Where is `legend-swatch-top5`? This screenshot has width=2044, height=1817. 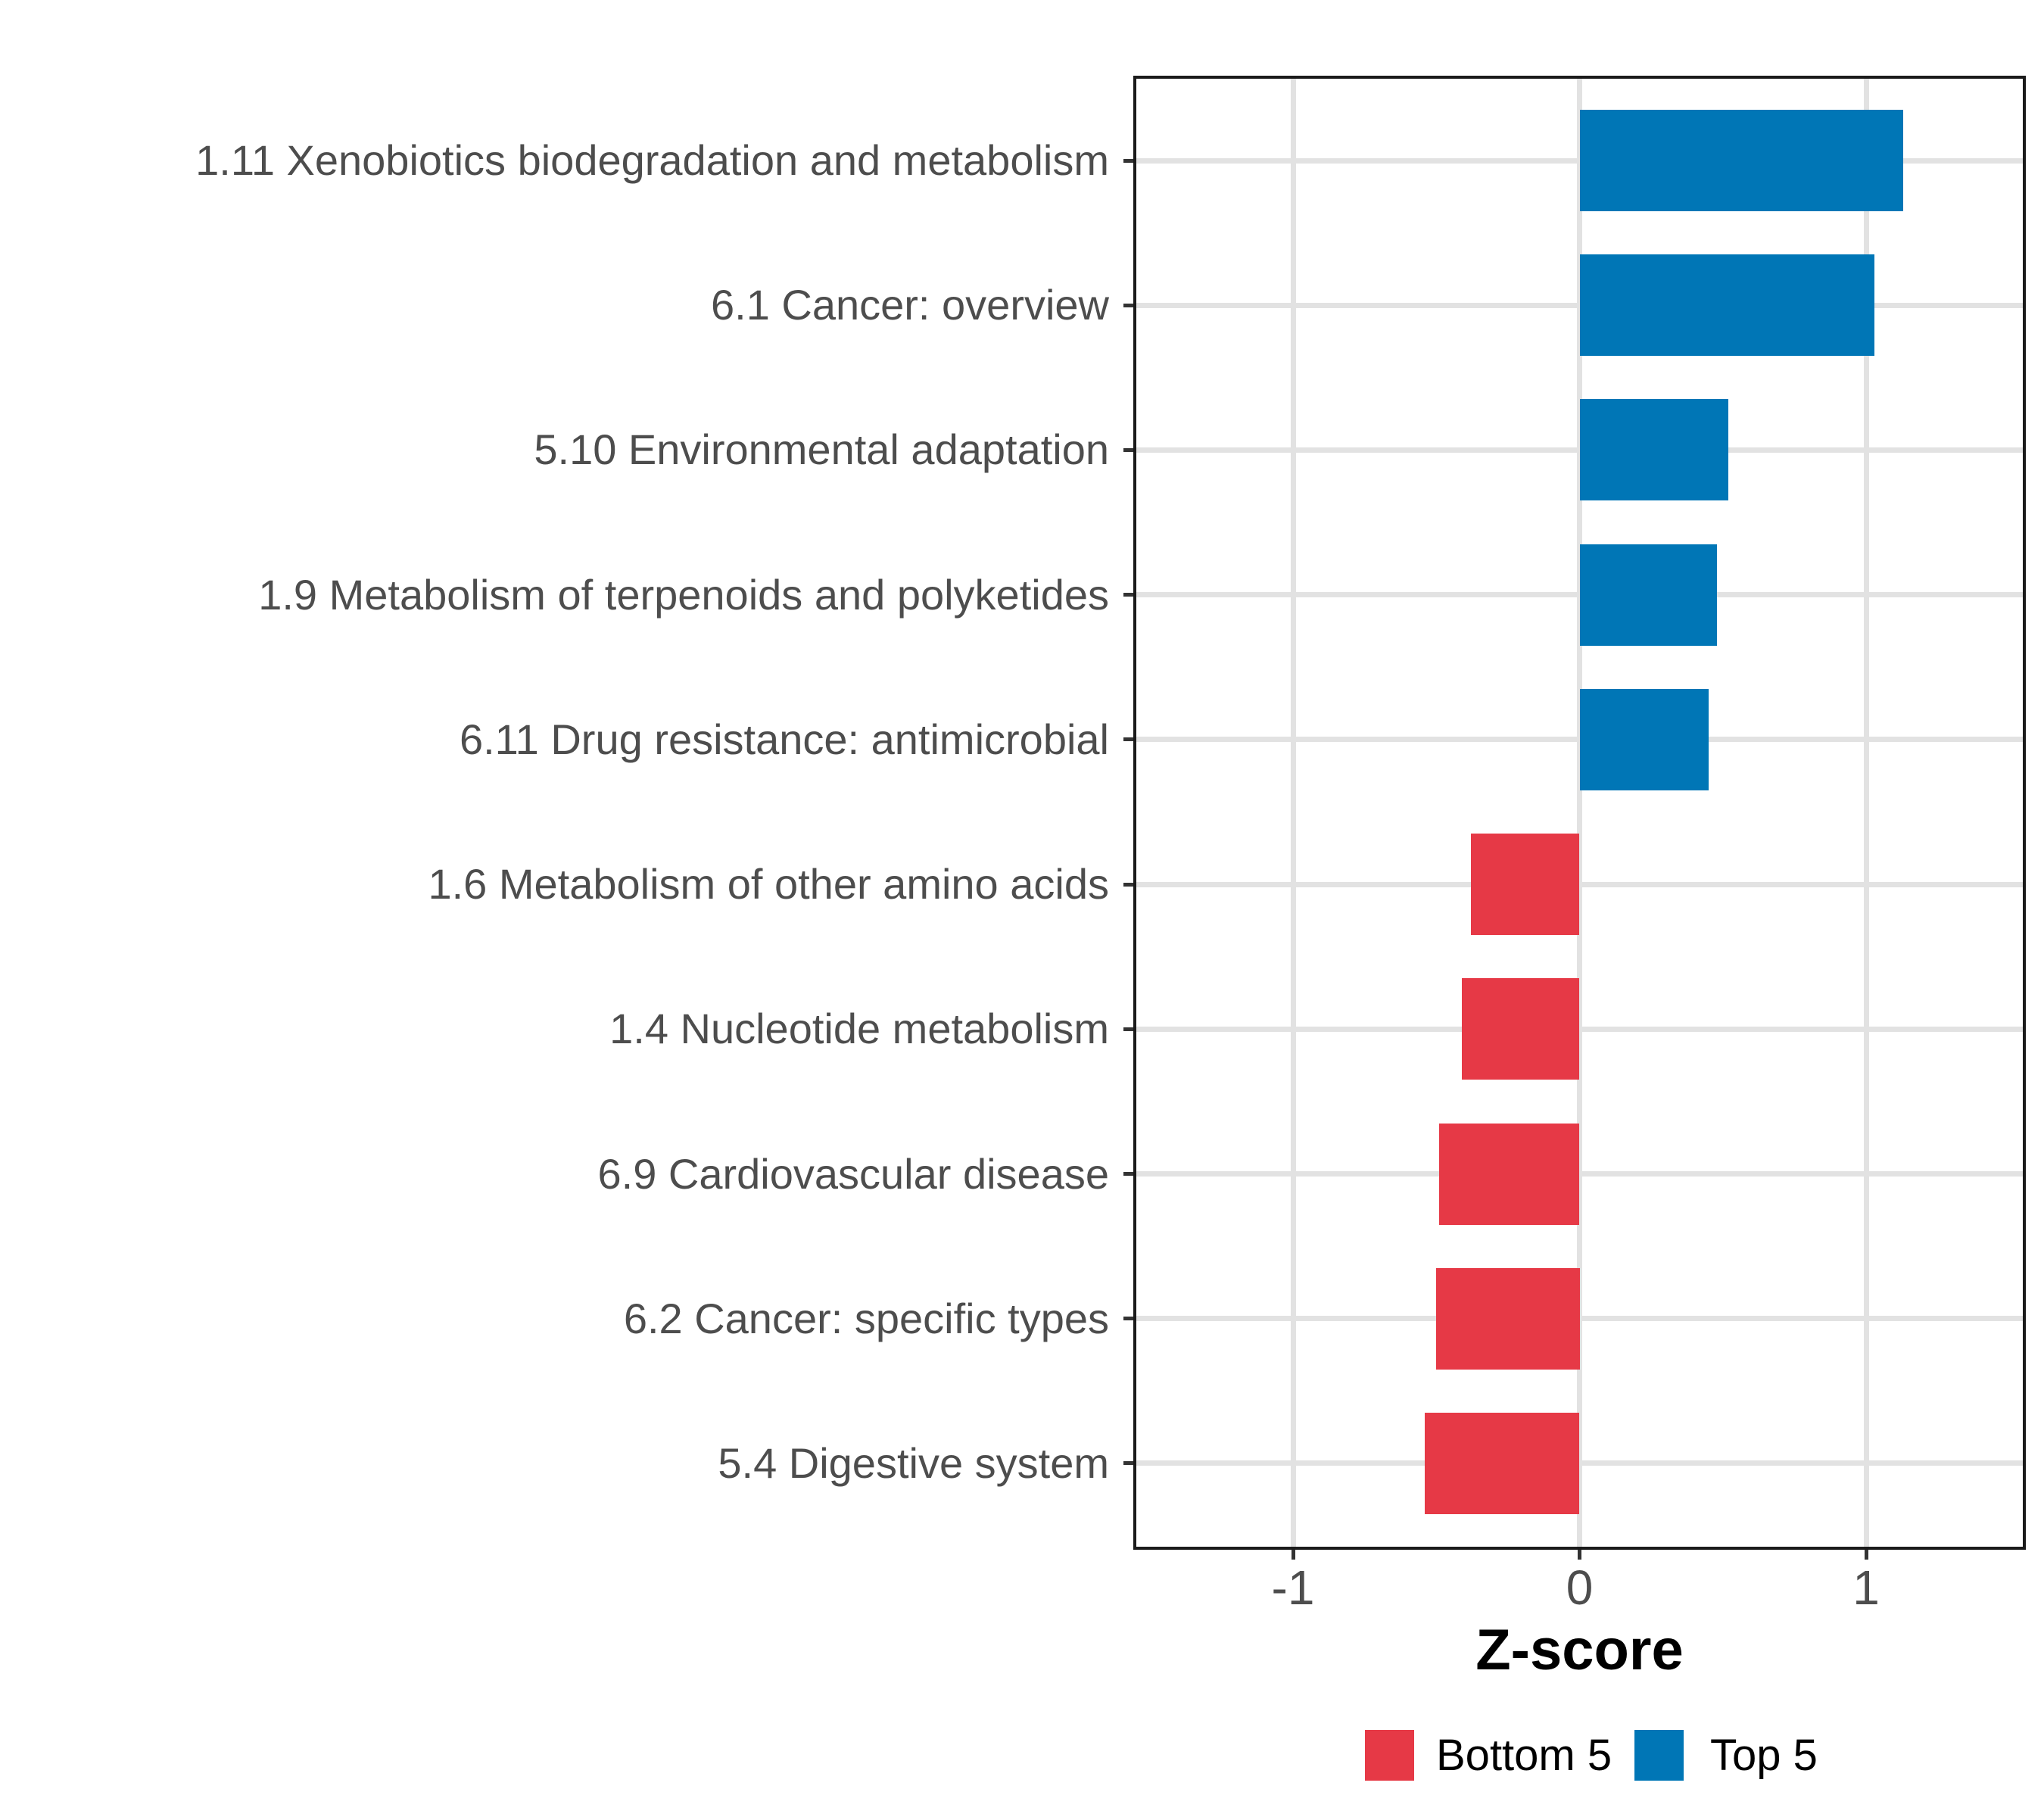 legend-swatch-top5 is located at coordinates (1659, 1755).